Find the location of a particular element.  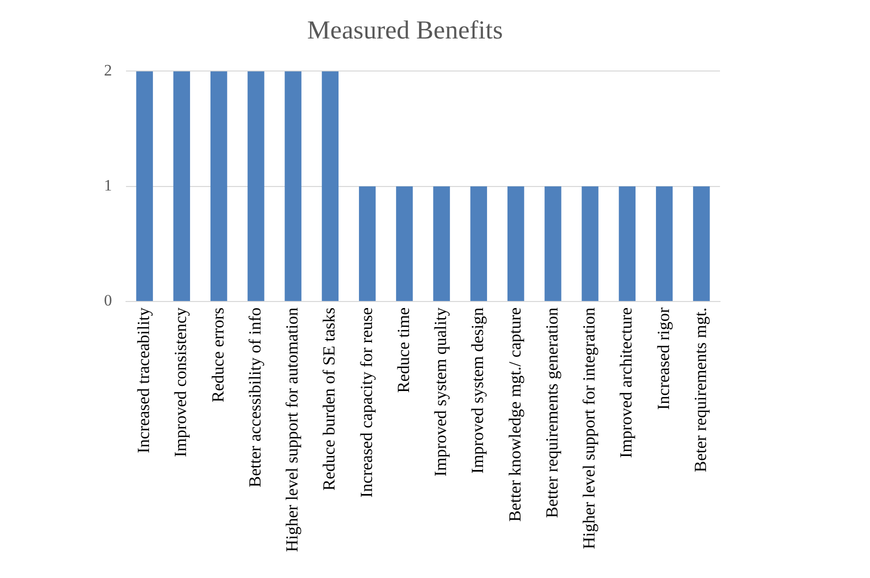

y-tick-label: 2 is located at coordinates (108, 71).